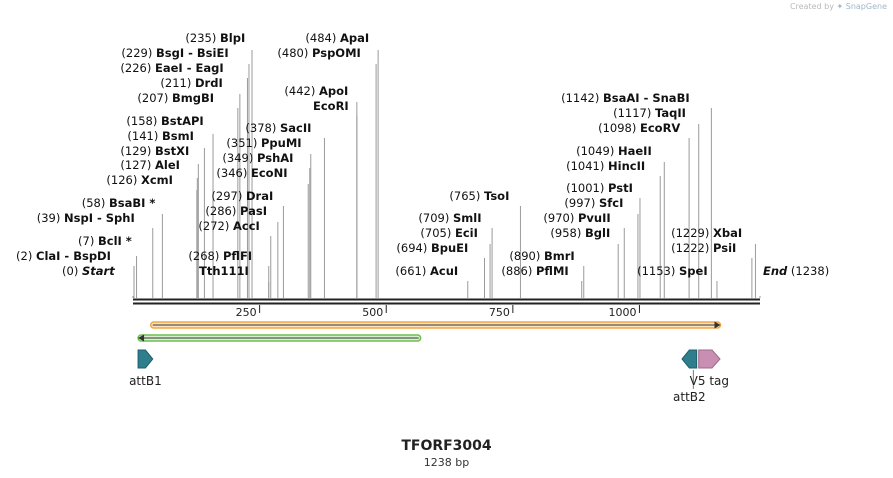 This screenshot has width=893, height=478. What do you see at coordinates (625, 98) in the screenshot?
I see `site-label-bsaai: (1142) BsaAI - SnaBI` at bounding box center [625, 98].